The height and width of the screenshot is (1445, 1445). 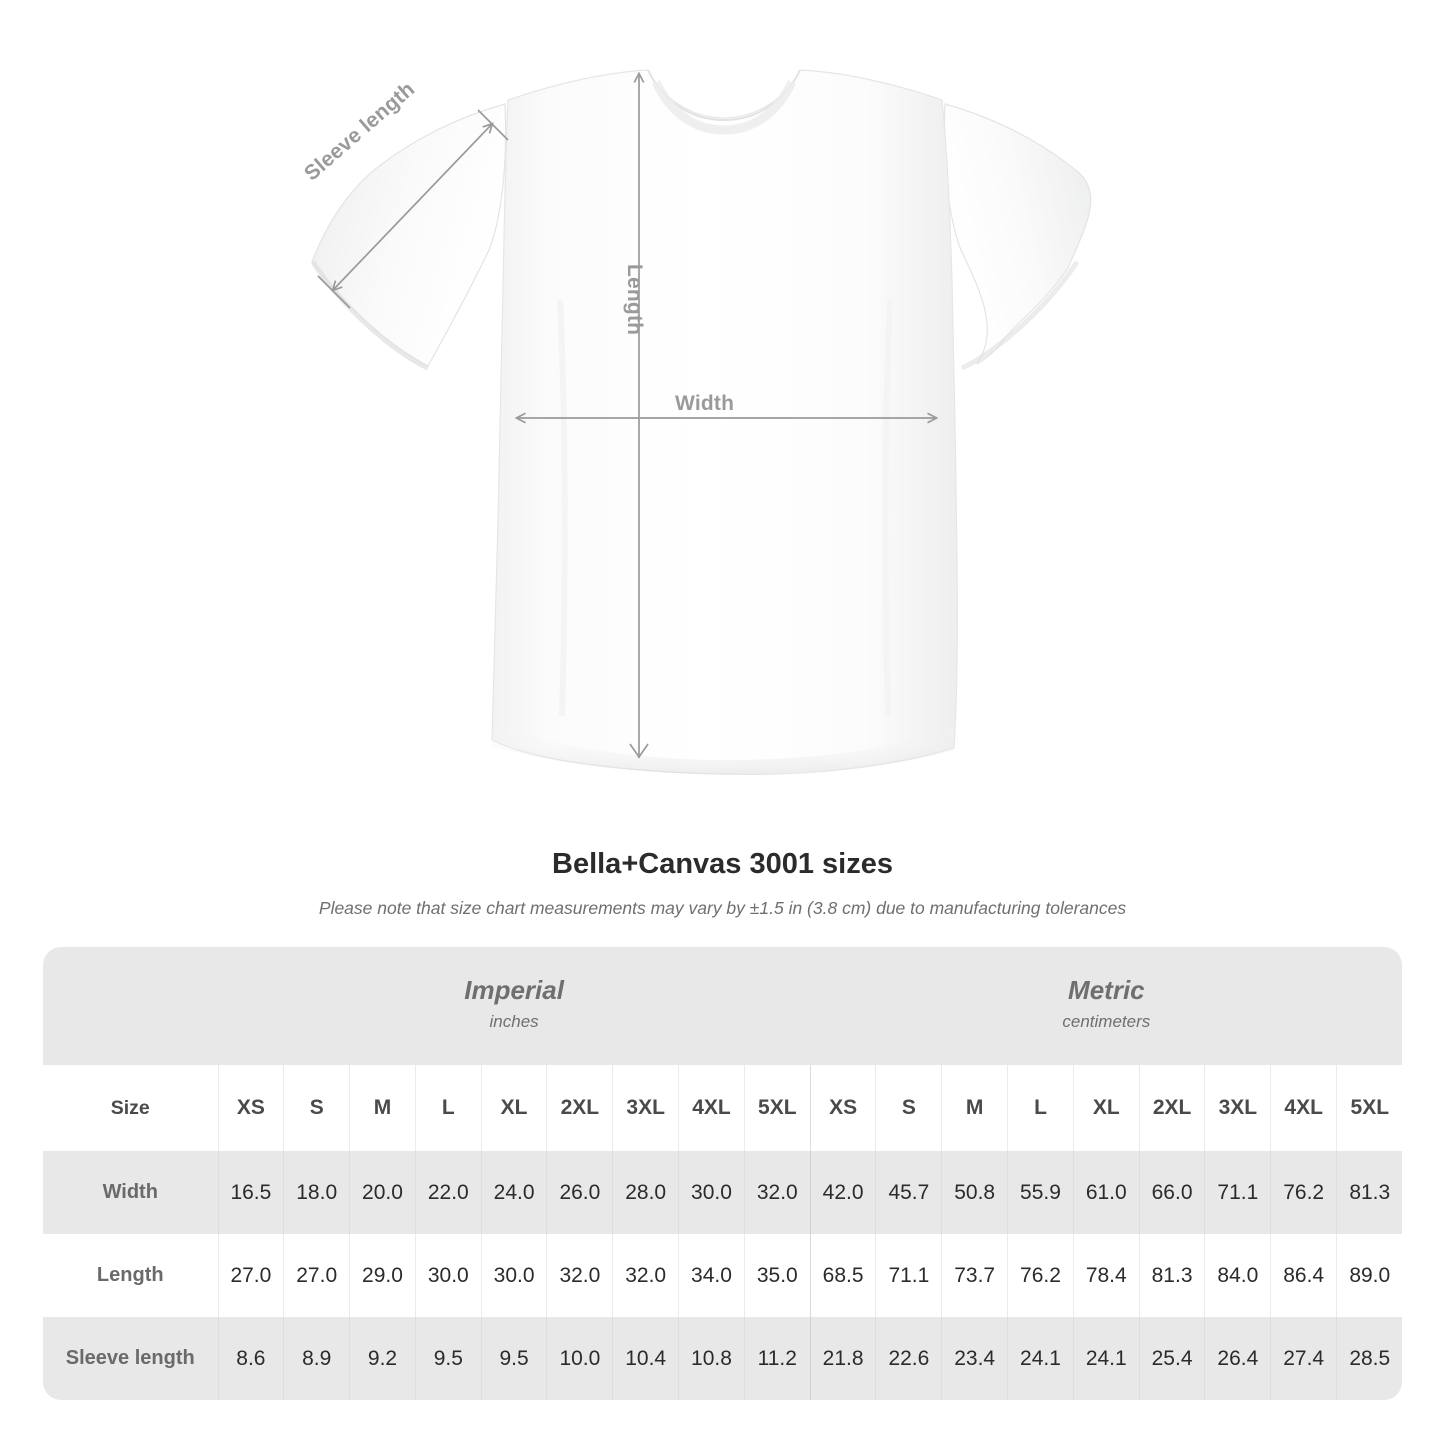 What do you see at coordinates (1171, 1108) in the screenshot?
I see `size-header-metric-2xl: 2XL` at bounding box center [1171, 1108].